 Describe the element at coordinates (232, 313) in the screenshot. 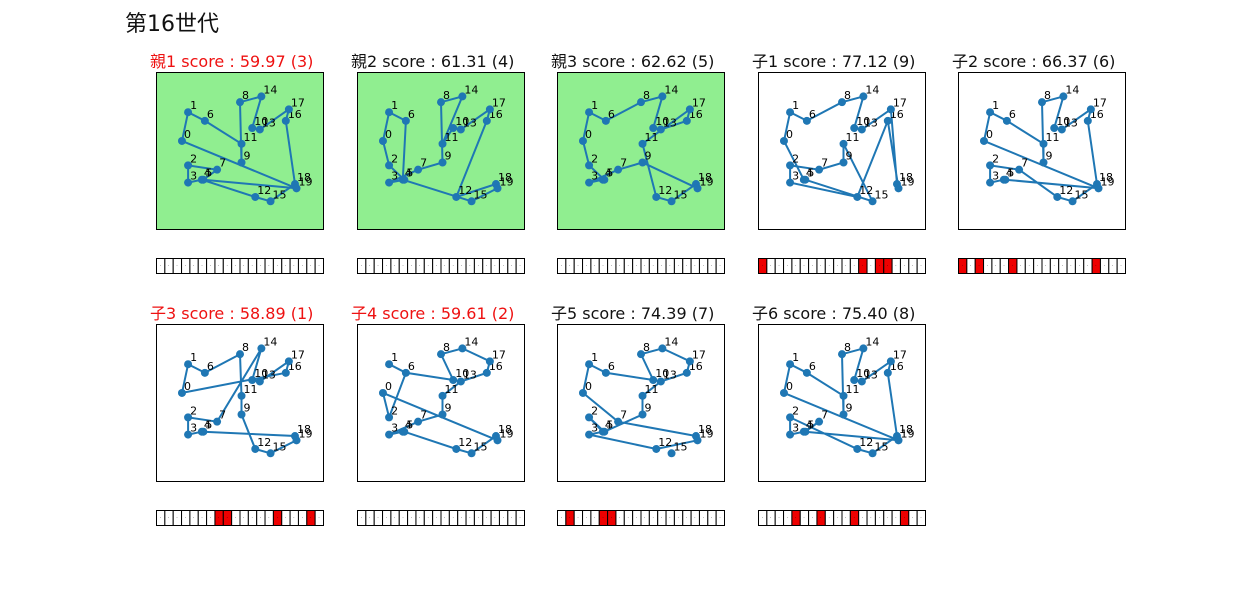

I see `panel-title: 子3 score : 58.89 (1)` at that location.